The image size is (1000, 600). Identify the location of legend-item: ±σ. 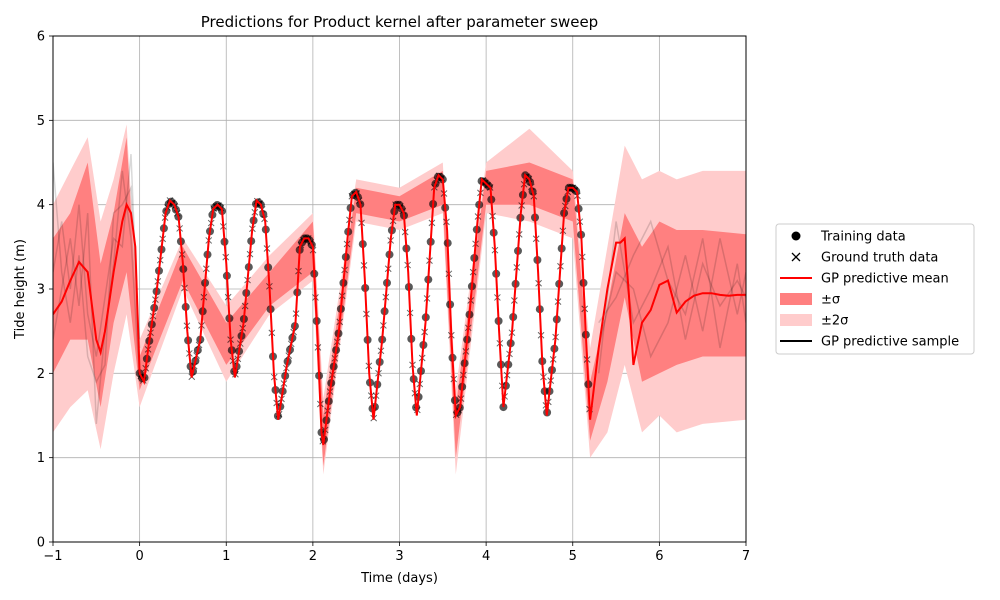
(810, 300).